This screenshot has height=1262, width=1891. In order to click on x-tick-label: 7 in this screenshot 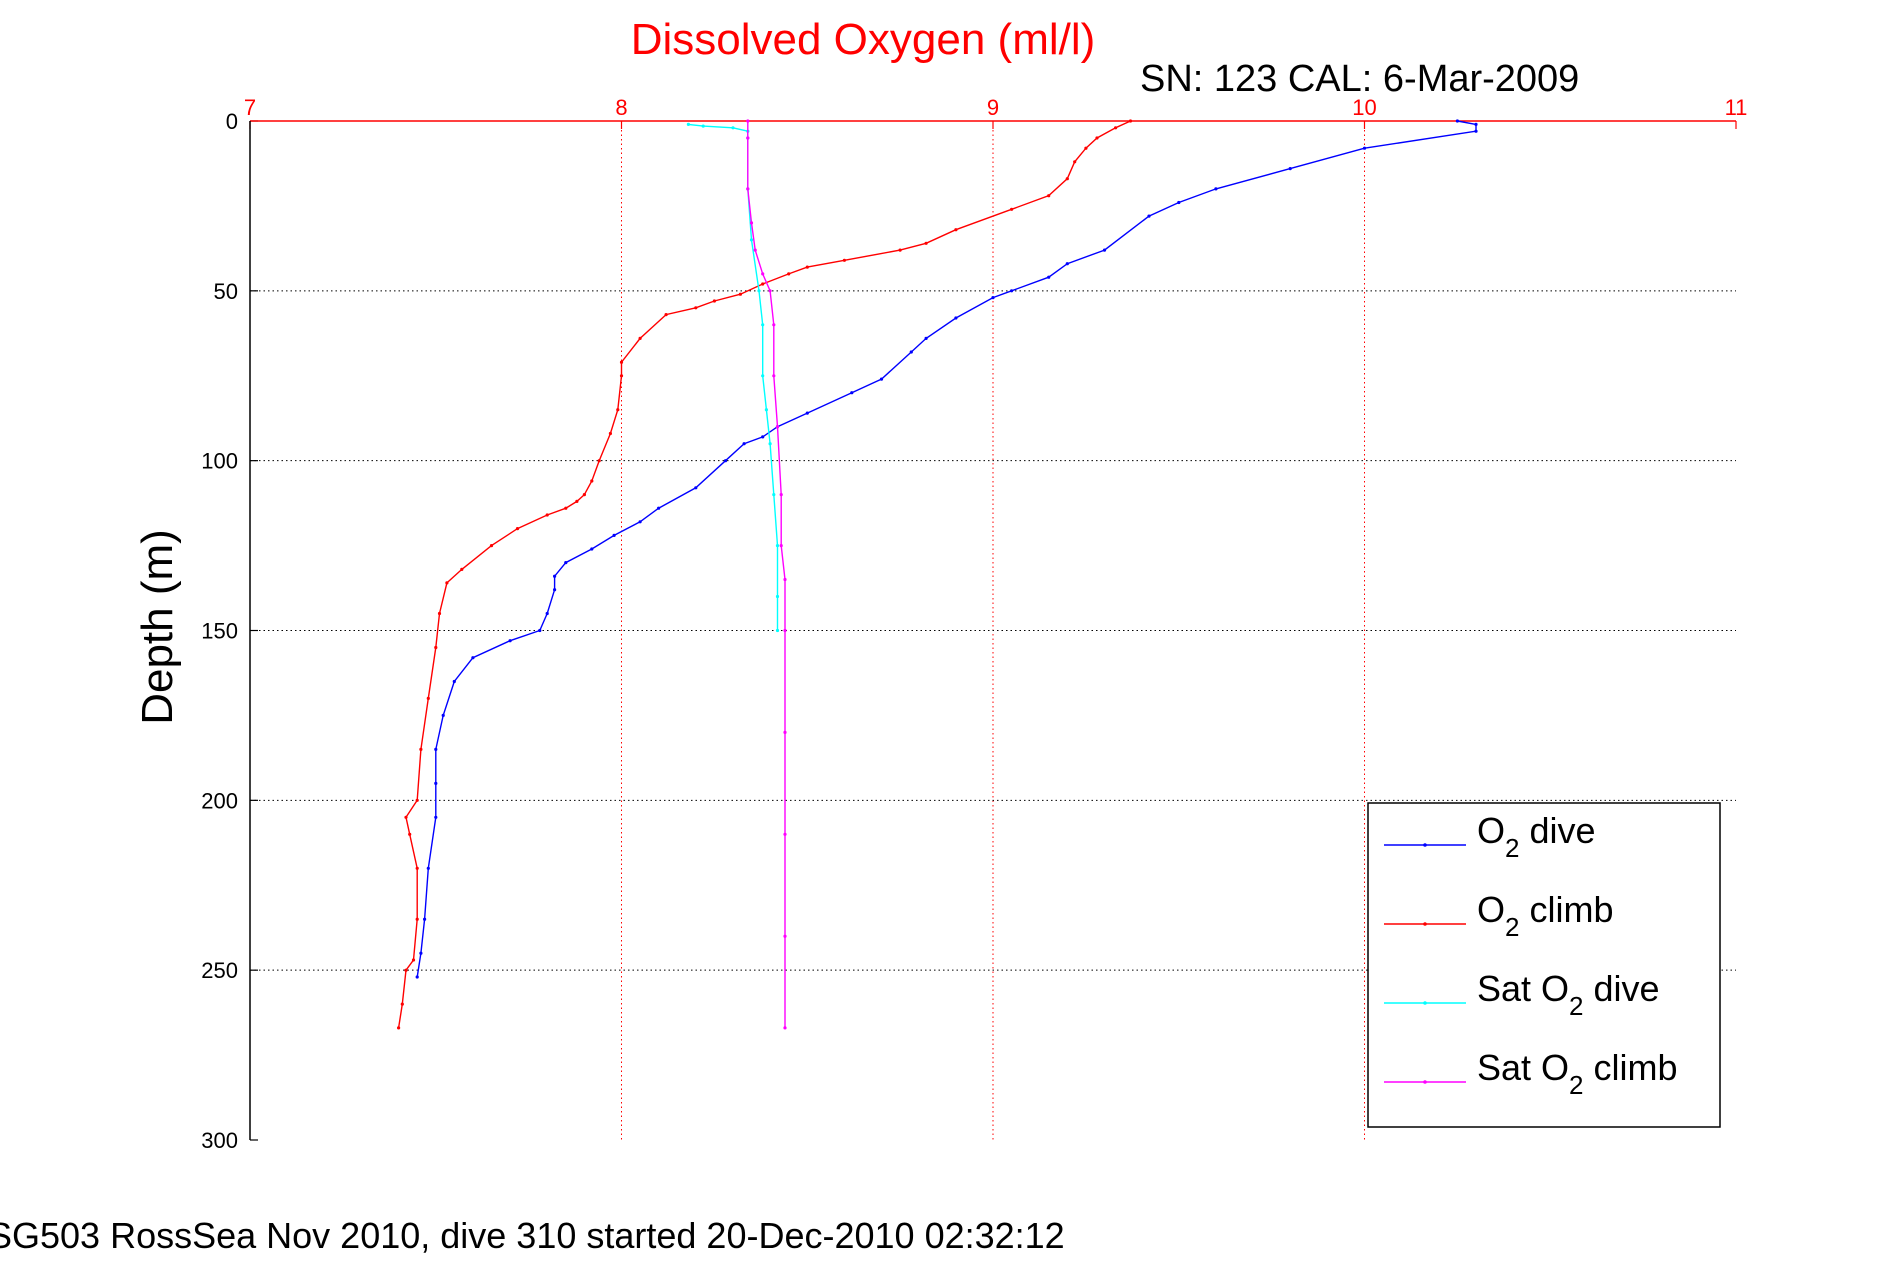, I will do `click(250, 107)`.